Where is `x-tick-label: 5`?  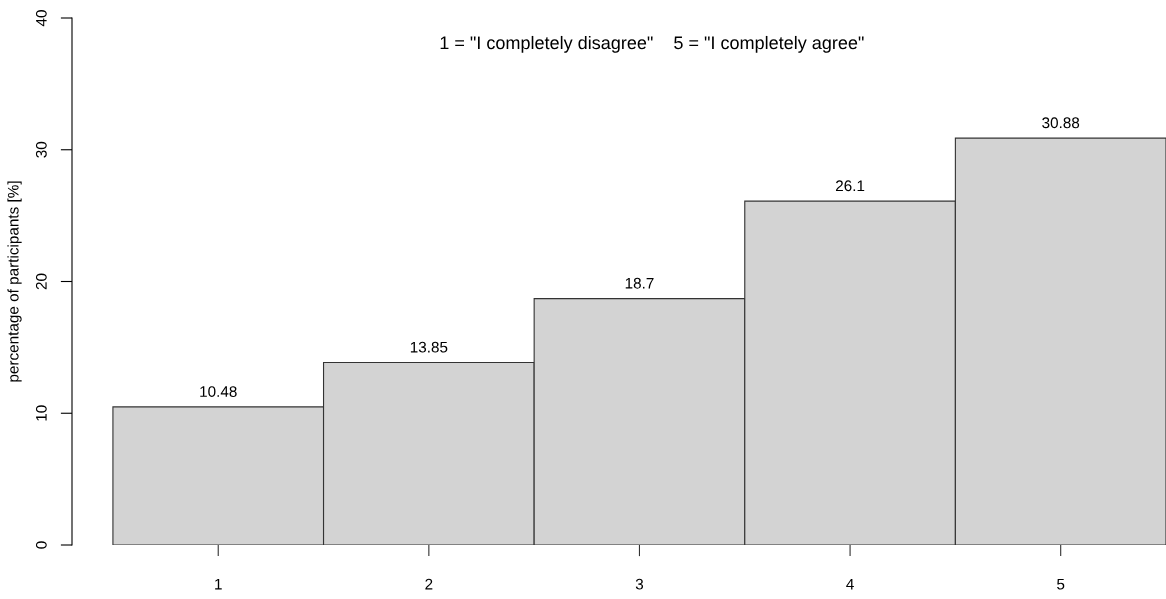
x-tick-label: 5 is located at coordinates (1061, 584).